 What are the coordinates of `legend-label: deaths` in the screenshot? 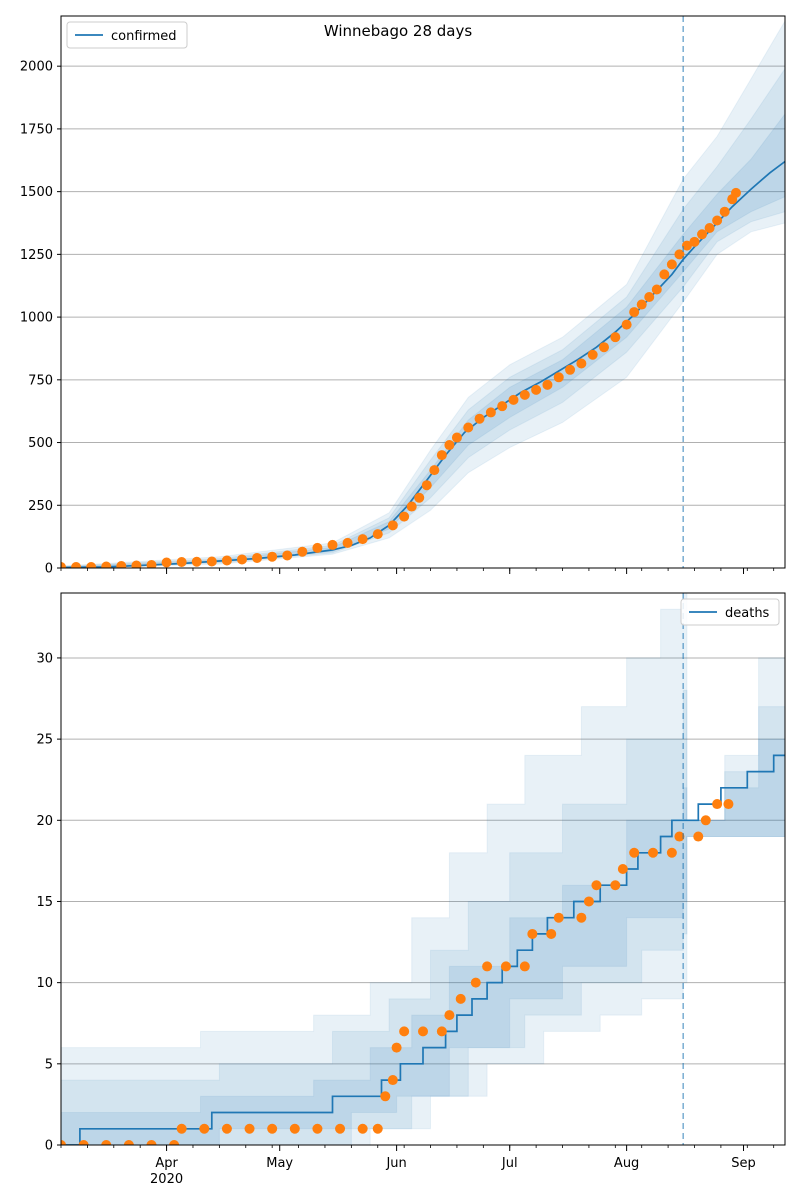 It's located at (747, 613).